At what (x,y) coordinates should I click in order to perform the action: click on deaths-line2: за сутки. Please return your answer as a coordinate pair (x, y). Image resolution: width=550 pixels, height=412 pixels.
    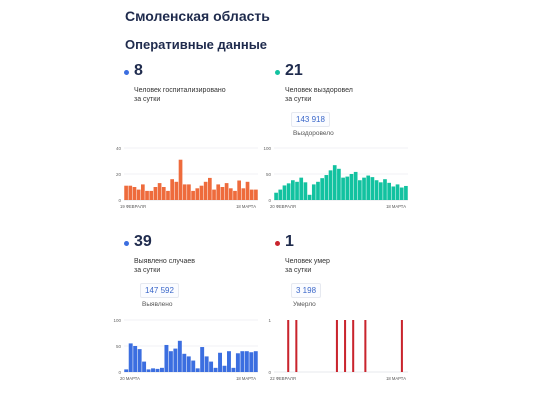
    Looking at the image, I should click on (298, 270).